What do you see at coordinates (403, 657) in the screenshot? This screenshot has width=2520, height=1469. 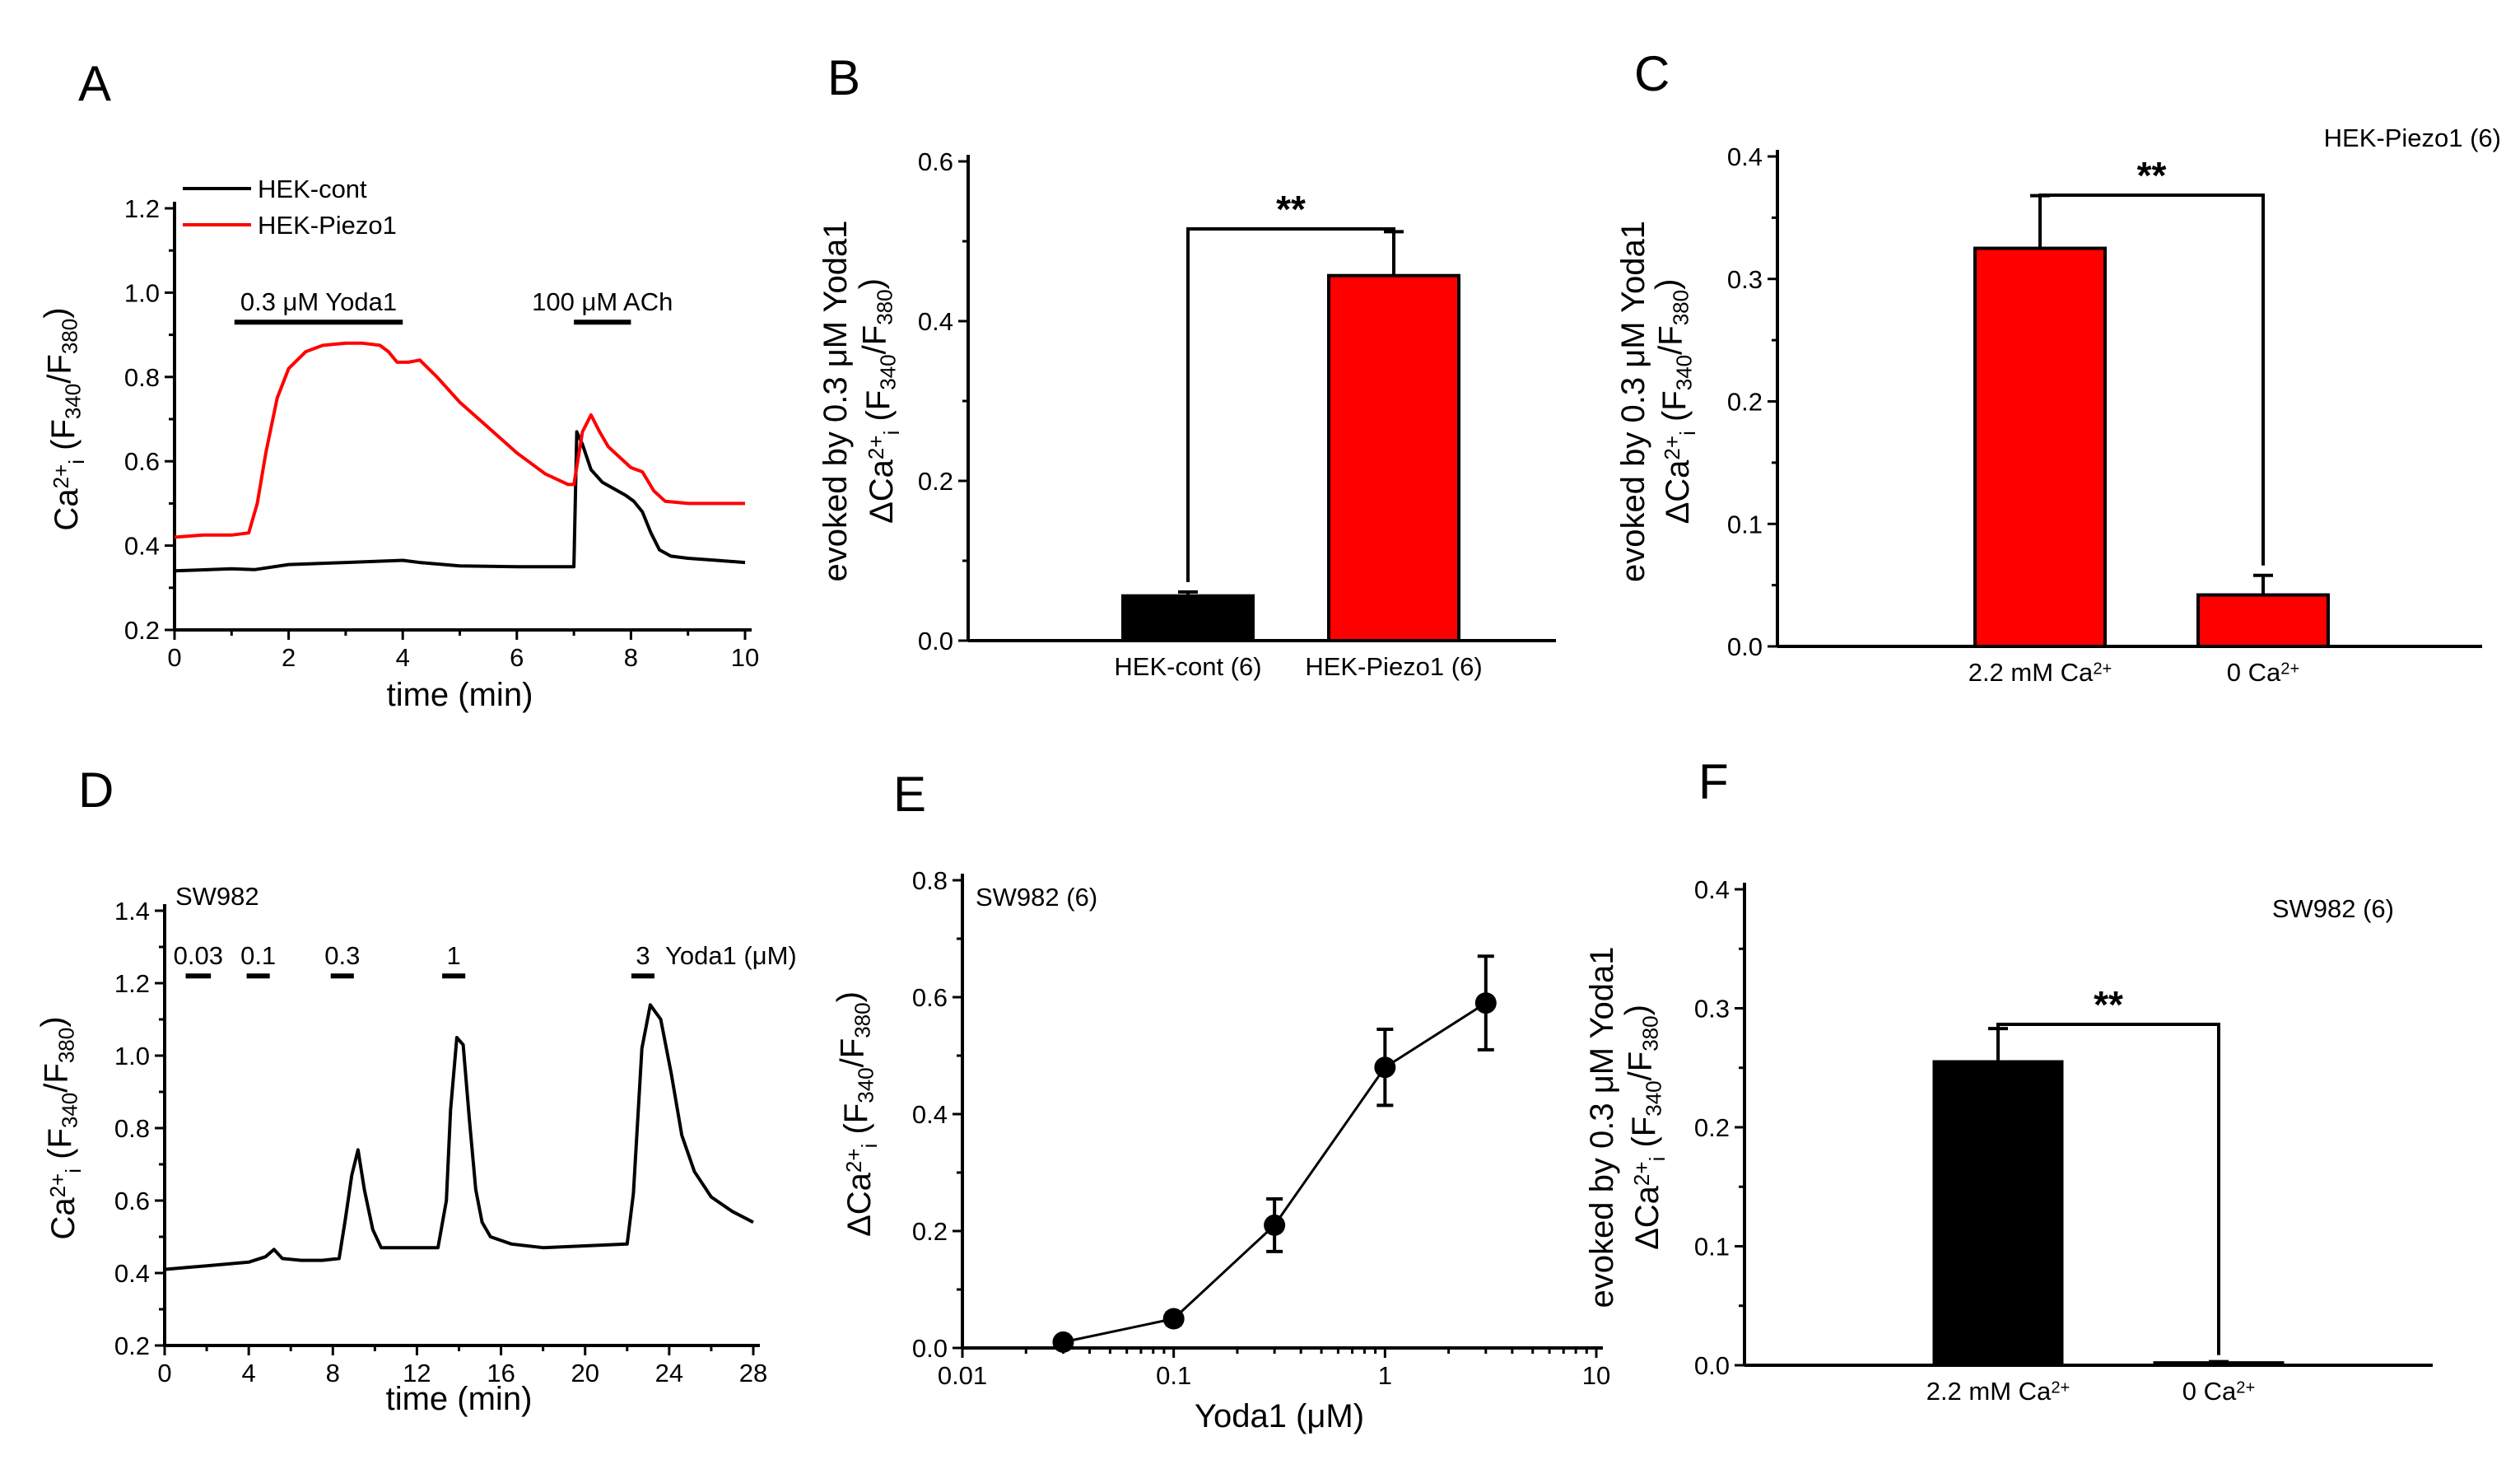 I see `panel-a-x-tick-label: 4` at bounding box center [403, 657].